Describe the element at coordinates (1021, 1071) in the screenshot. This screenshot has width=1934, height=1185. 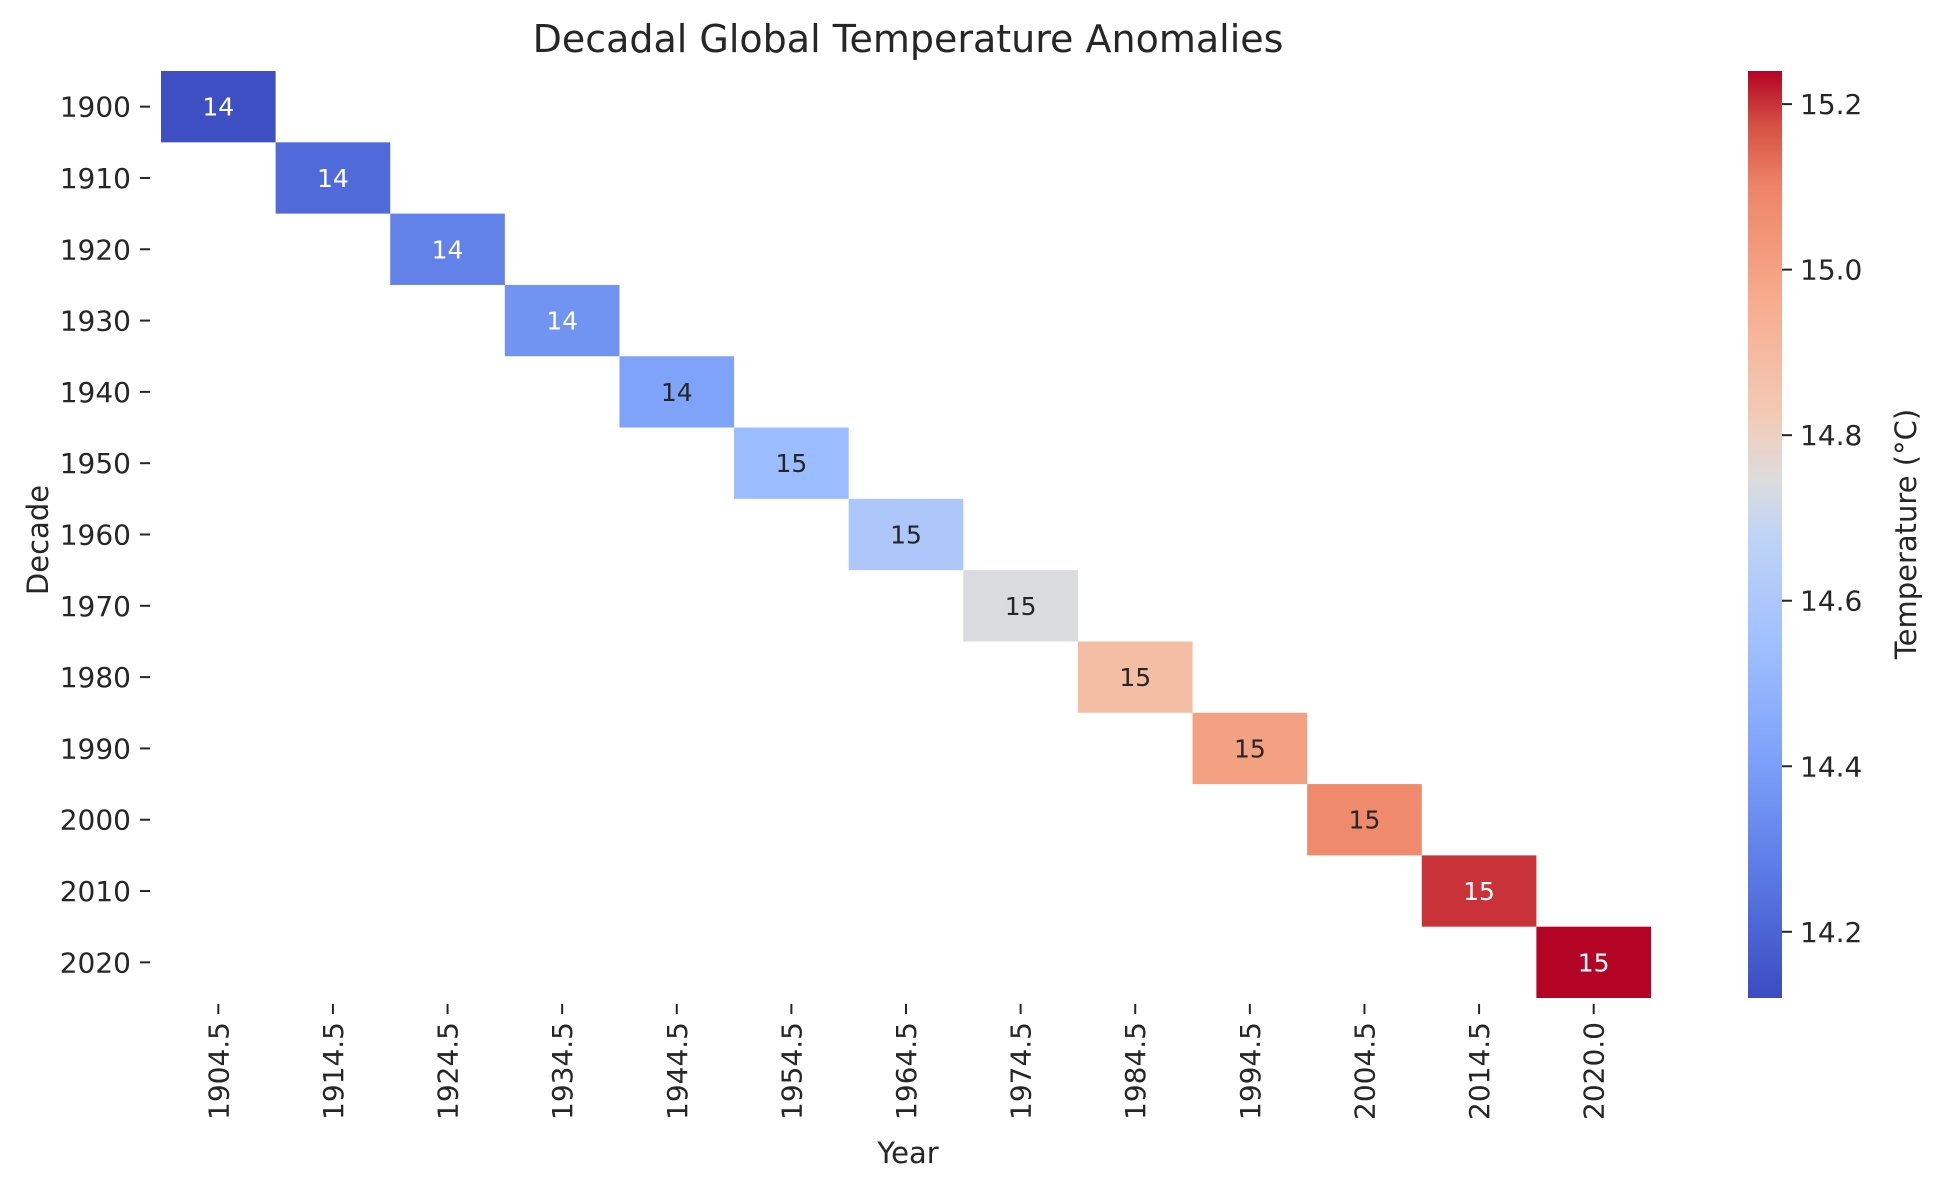
I see `x-tick-label: 1974.5` at that location.